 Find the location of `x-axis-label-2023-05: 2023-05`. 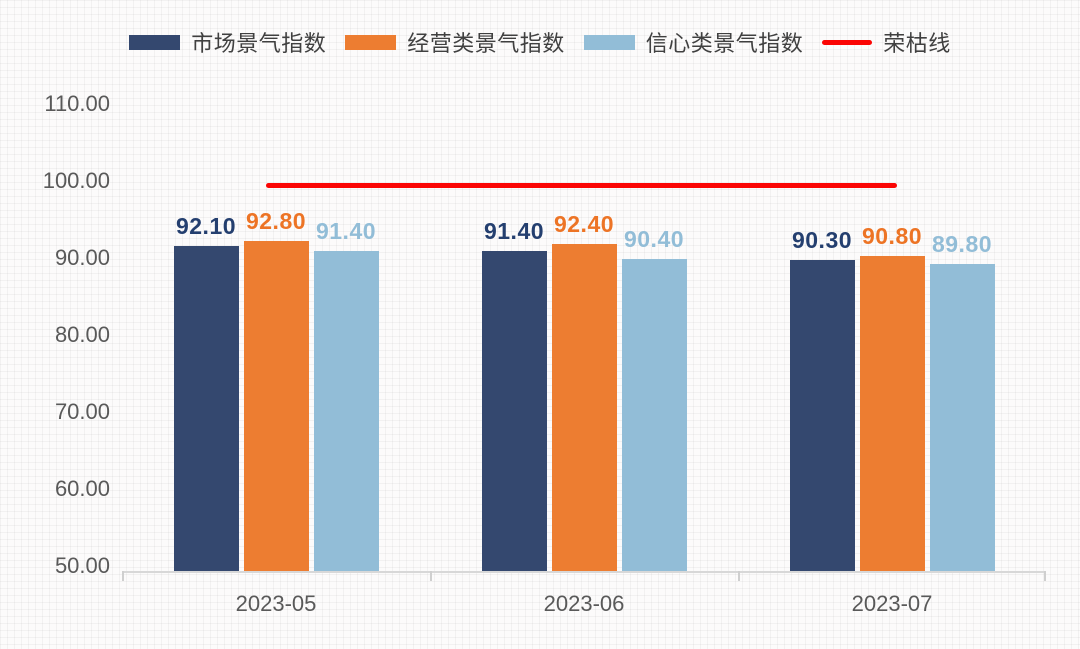

x-axis-label-2023-05: 2023-05 is located at coordinates (276, 603).